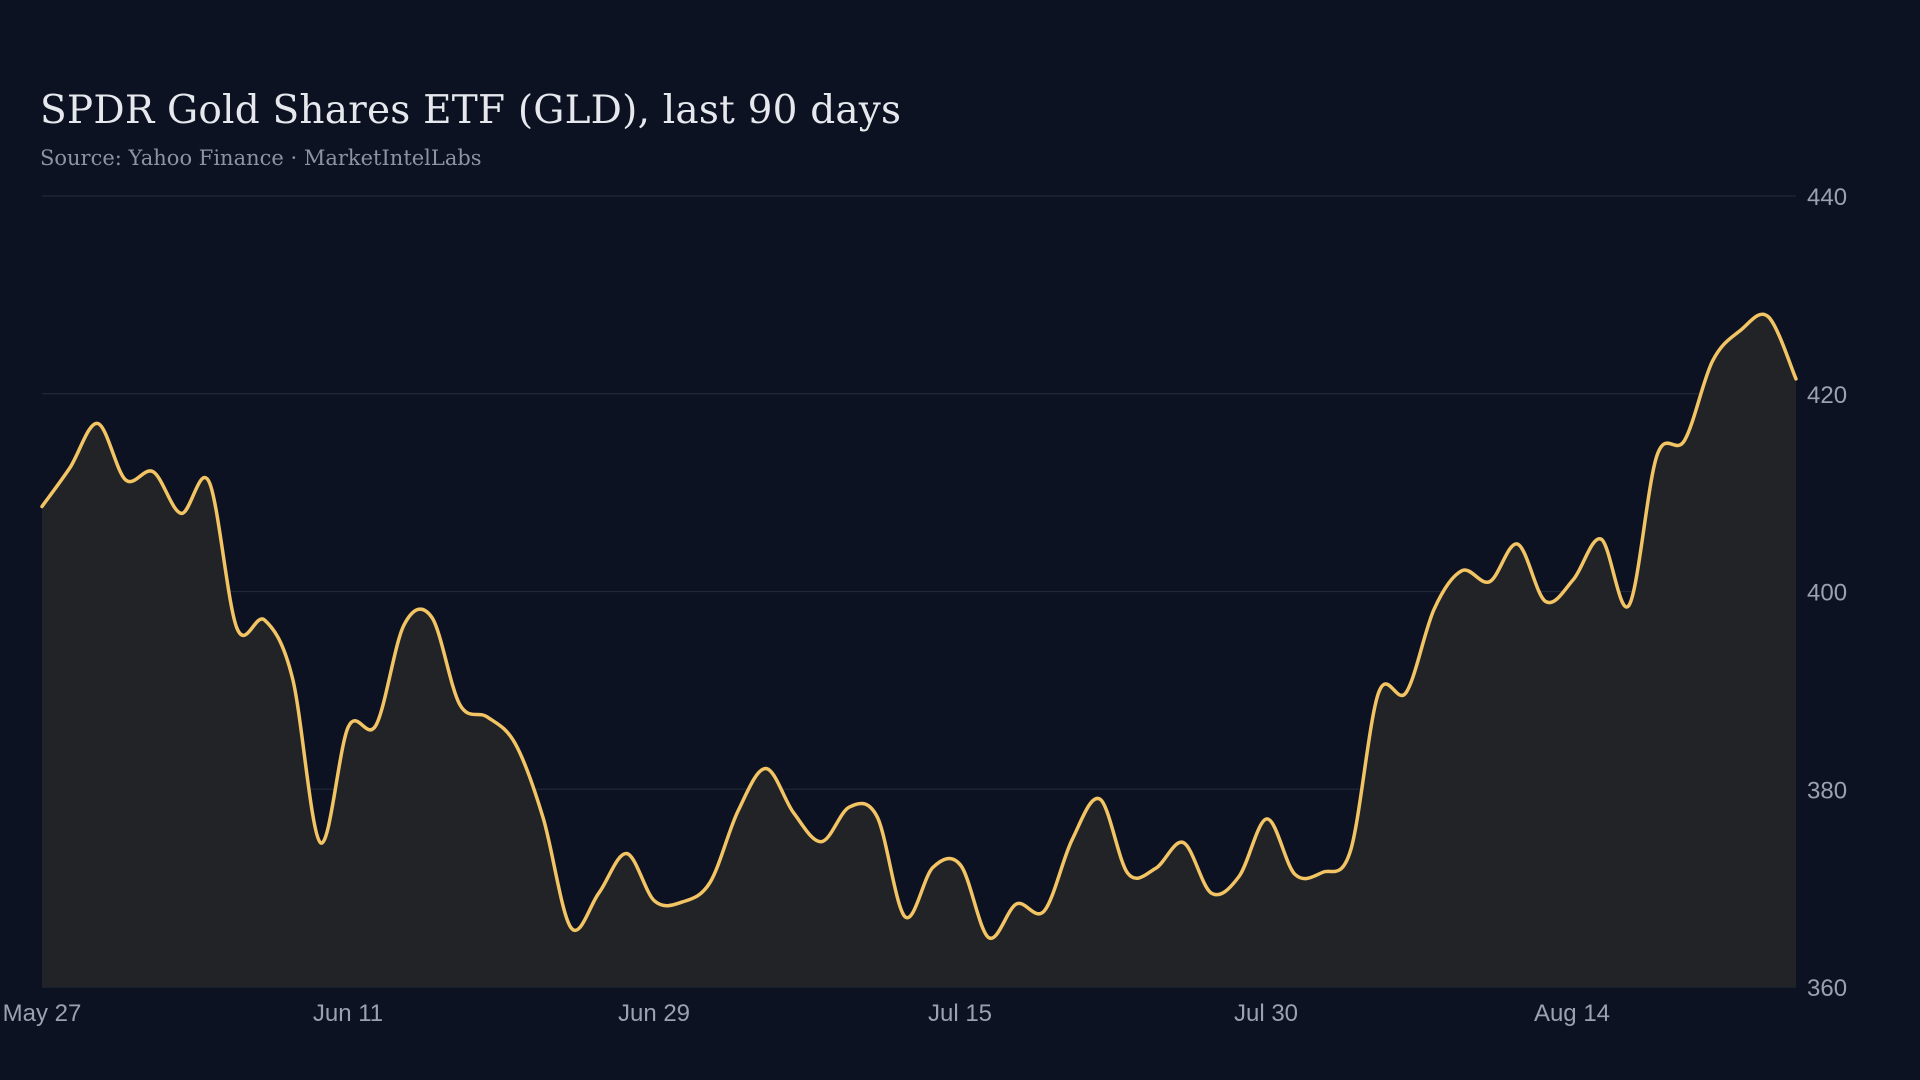  I want to click on chart-subtitle: Source: Yahoo Finance · MarketIntelLabs, so click(261, 158).